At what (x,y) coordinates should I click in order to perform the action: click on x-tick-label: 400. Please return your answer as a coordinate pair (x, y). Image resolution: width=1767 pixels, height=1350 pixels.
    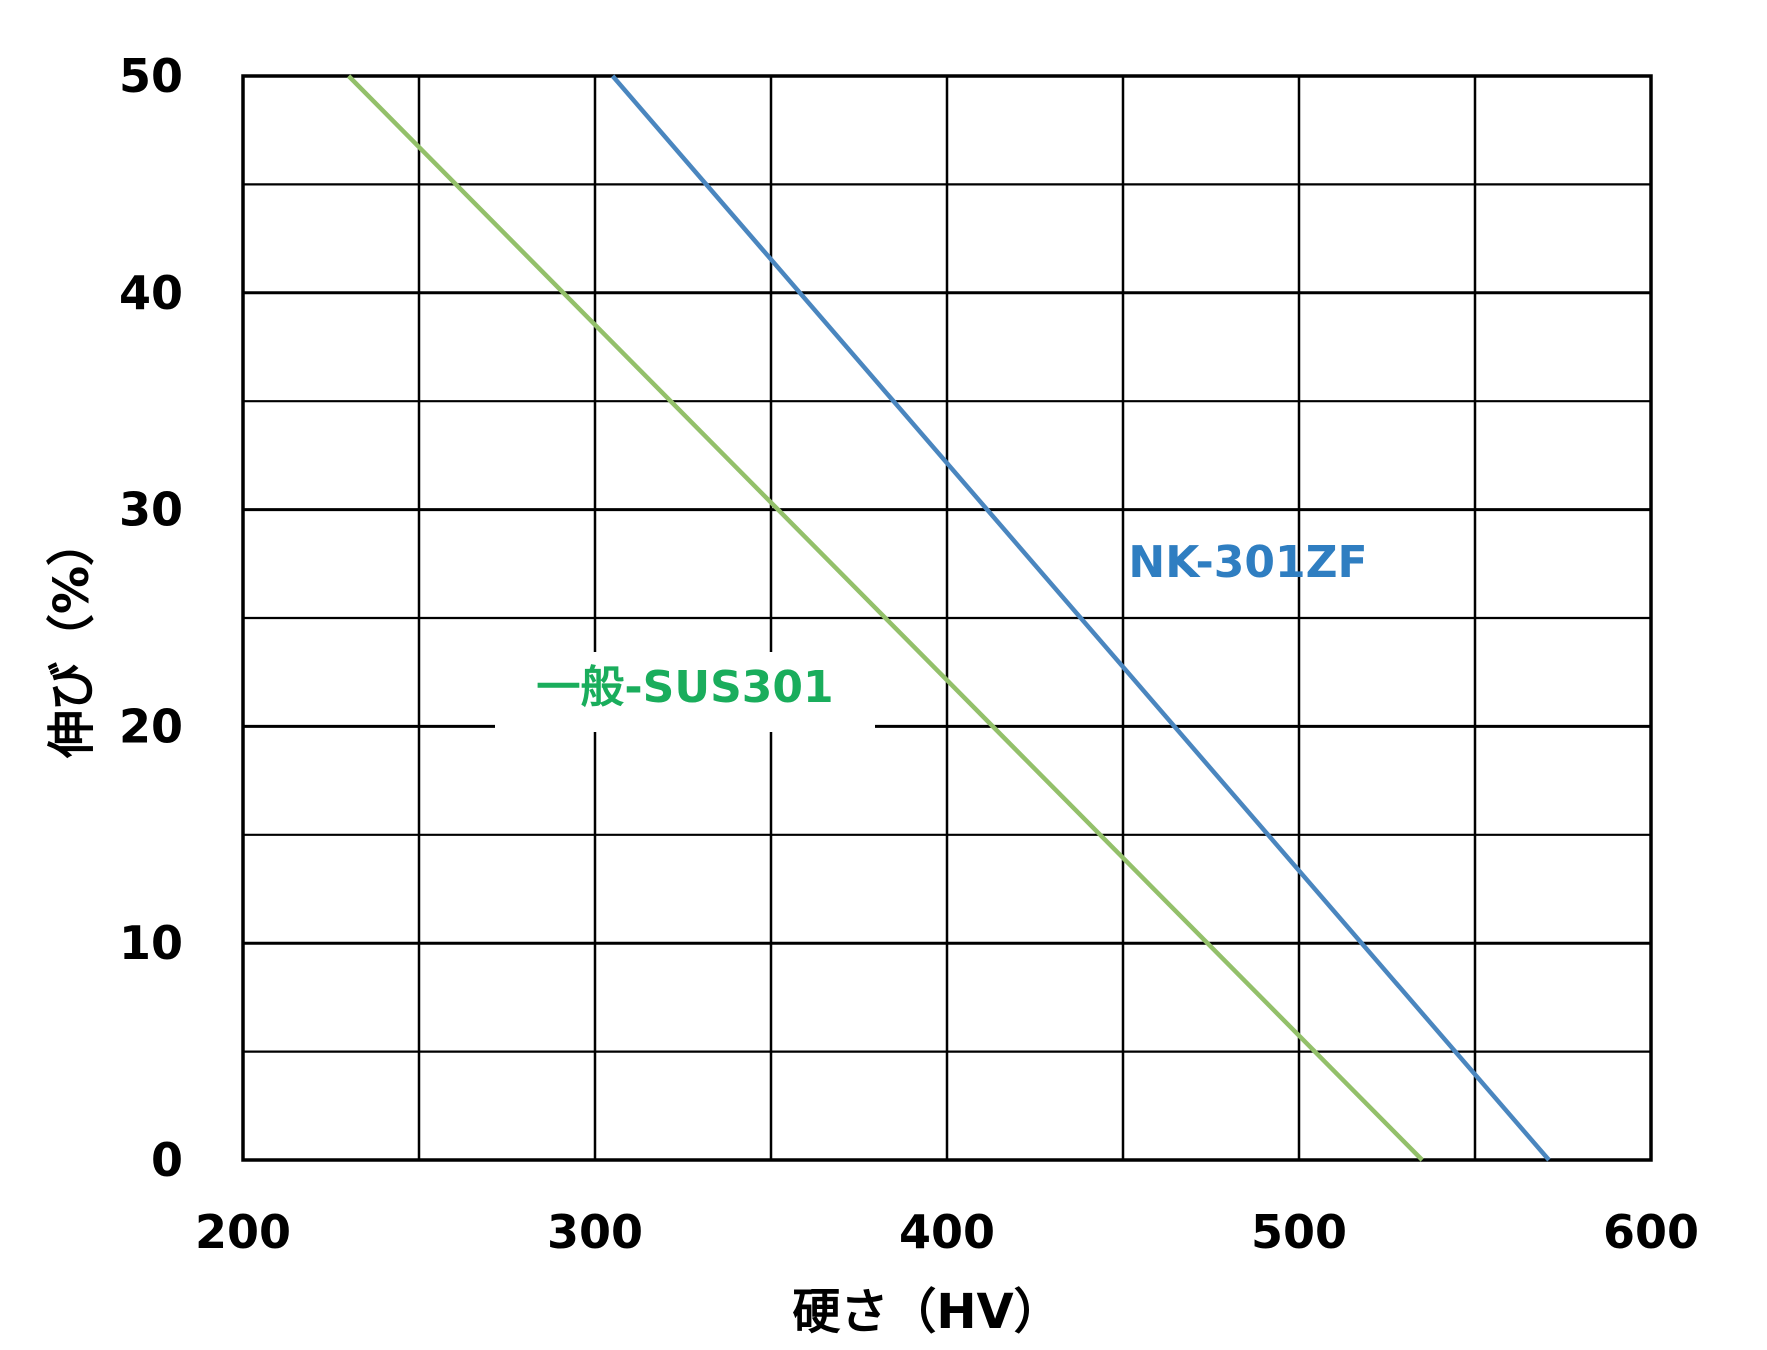
    Looking at the image, I should click on (947, 1232).